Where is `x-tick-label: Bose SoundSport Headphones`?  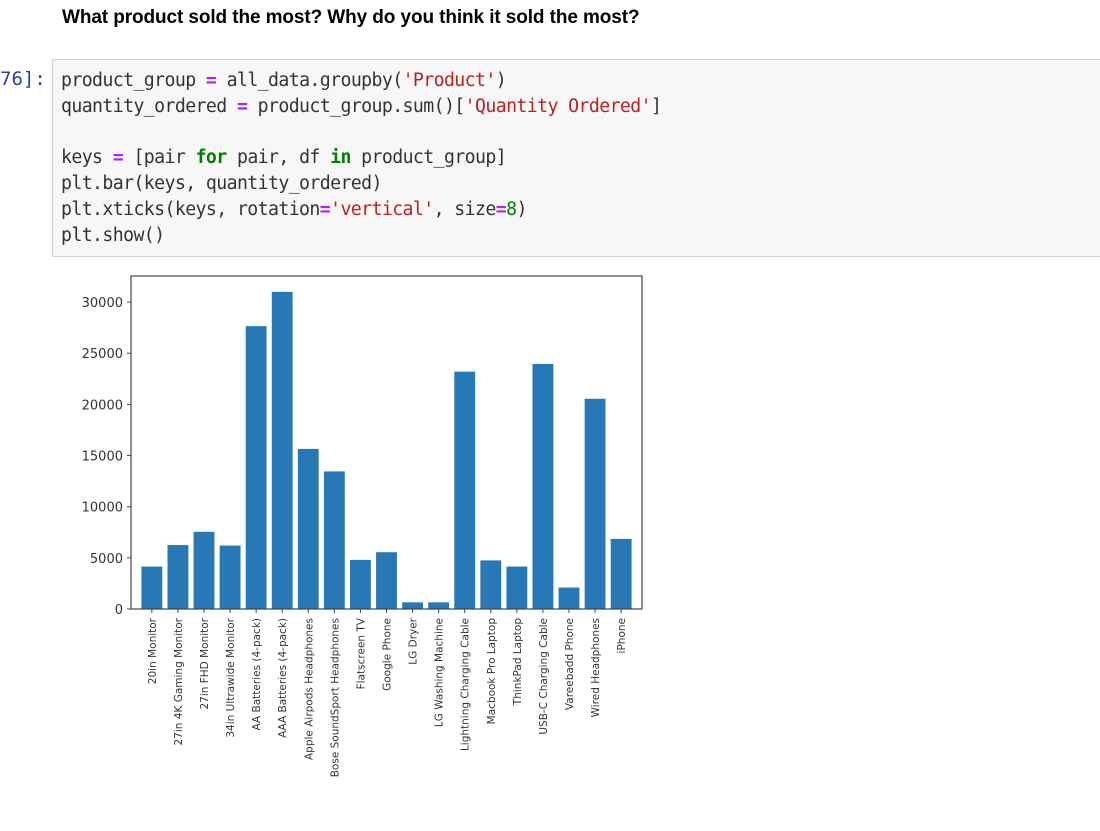
x-tick-label: Bose SoundSport Headphones is located at coordinates (335, 697).